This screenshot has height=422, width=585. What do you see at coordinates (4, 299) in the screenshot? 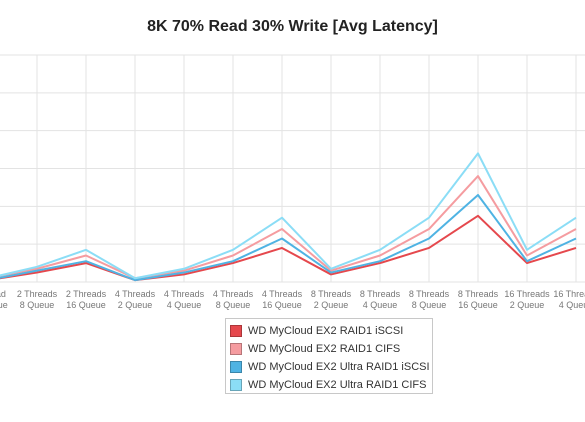
I see `x-tick-label: 1 Thread16 Queue` at bounding box center [4, 299].